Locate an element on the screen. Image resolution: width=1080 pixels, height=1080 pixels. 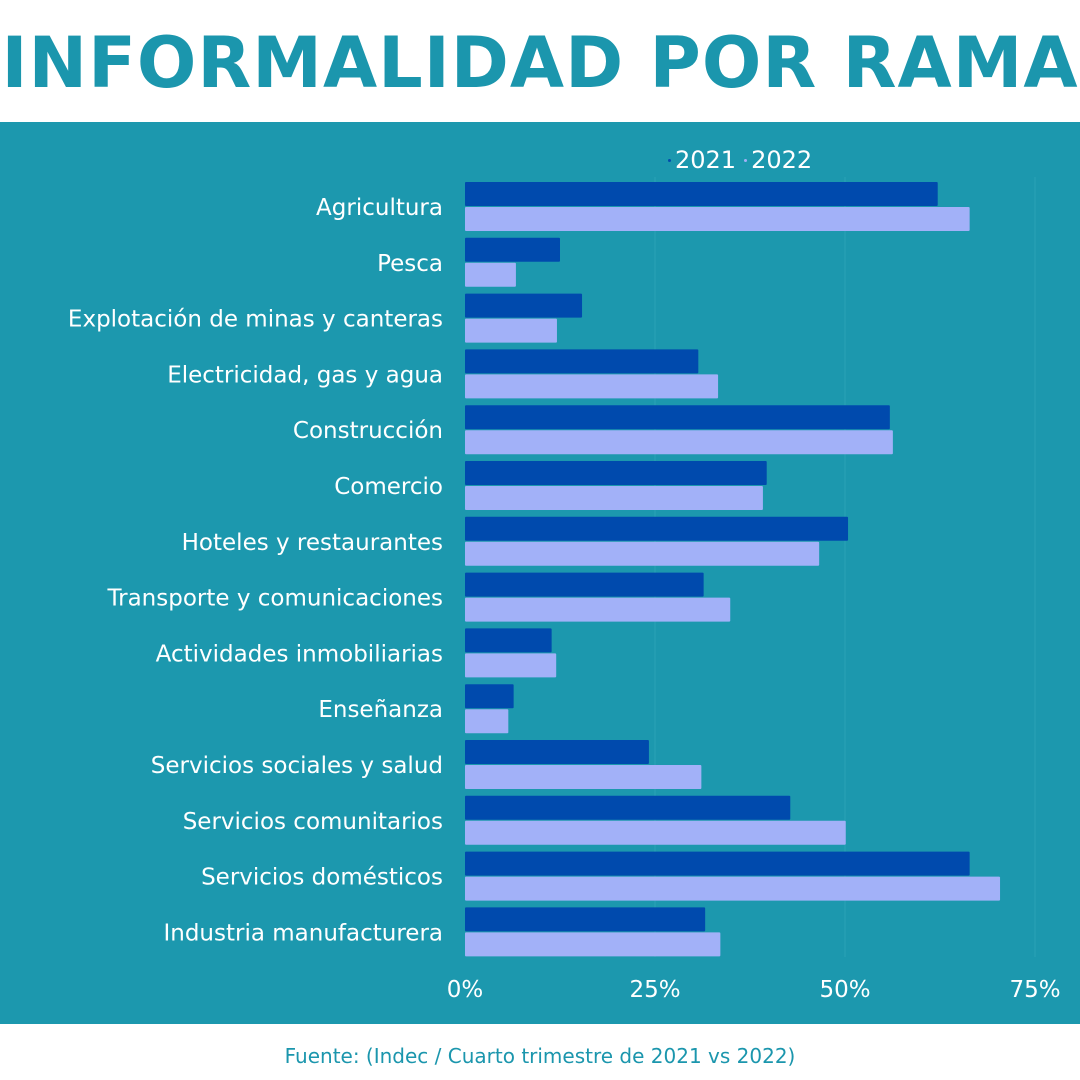
category-label: Hoteles y restaurantes is located at coordinates (312, 543).